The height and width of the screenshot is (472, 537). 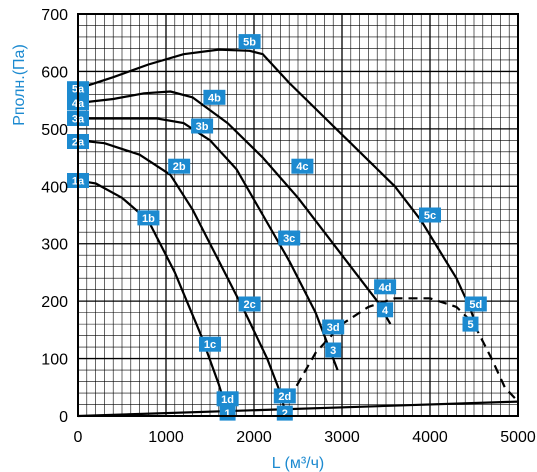 I want to click on point-label-5b: 5b, so click(x=249, y=42).